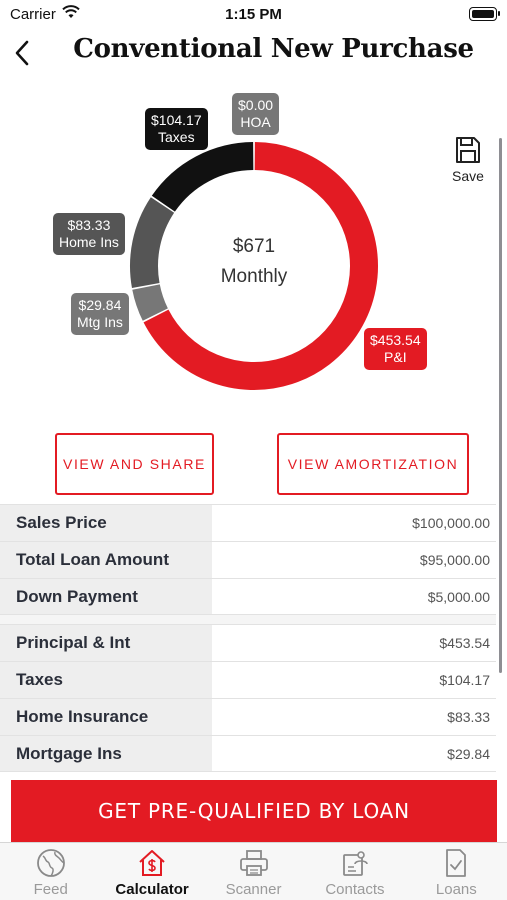 The image size is (507, 900). Describe the element at coordinates (152, 889) in the screenshot. I see `tab-calculator-label: Calculator` at that location.